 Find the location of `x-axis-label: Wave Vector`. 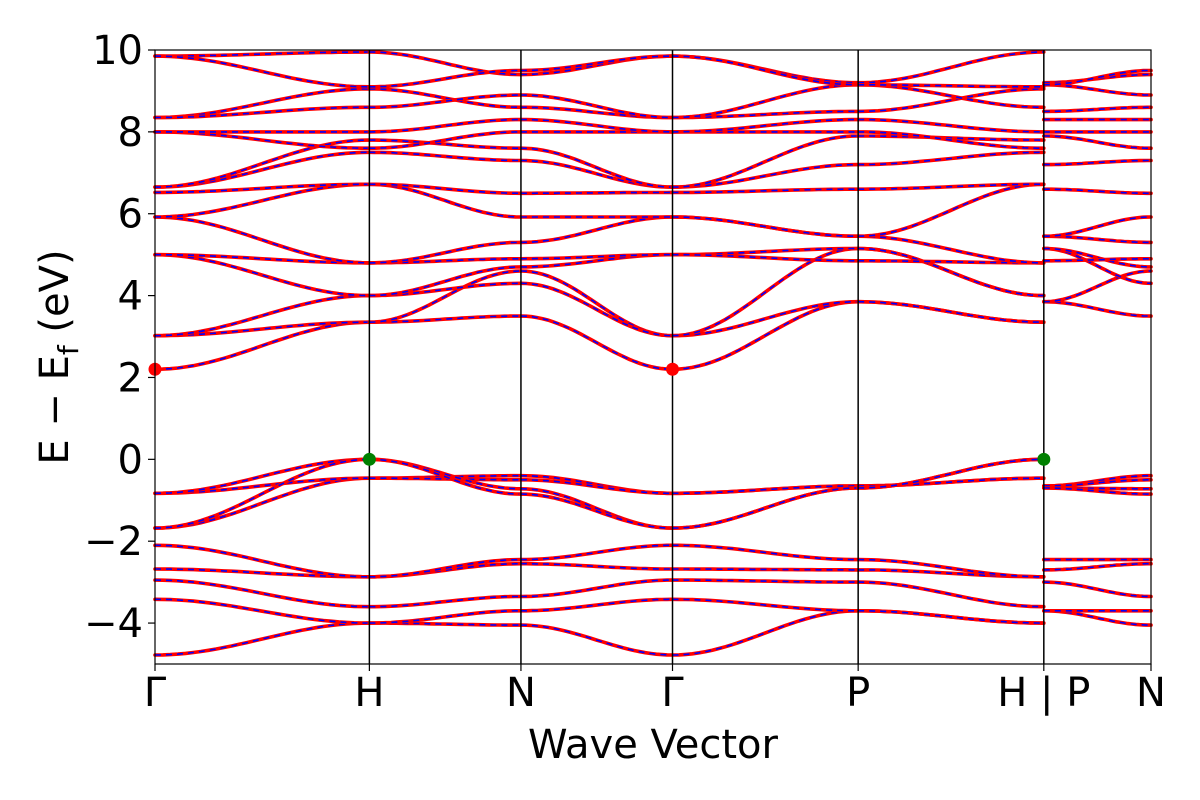

x-axis-label: Wave Vector is located at coordinates (653, 745).